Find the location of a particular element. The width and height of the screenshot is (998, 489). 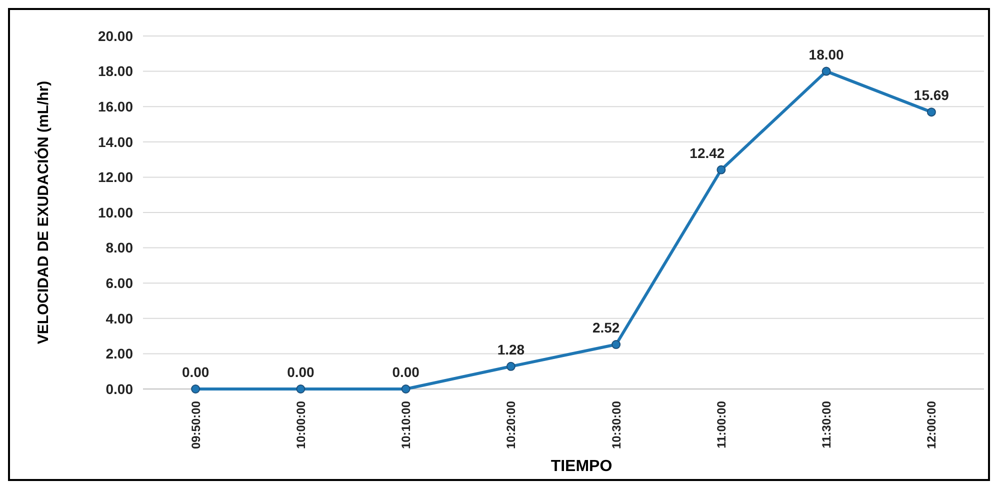

x-tick-label: 10:30:00 is located at coordinates (616, 425).